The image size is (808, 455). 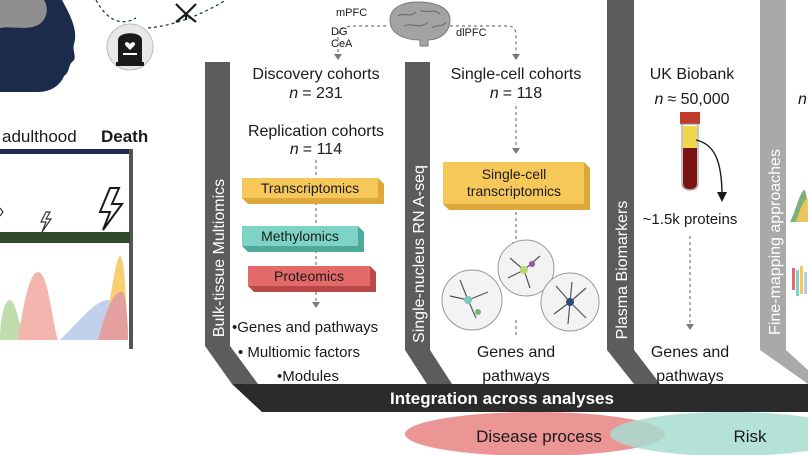 What do you see at coordinates (802, 99) in the screenshot?
I see `finemap-n: n` at bounding box center [802, 99].